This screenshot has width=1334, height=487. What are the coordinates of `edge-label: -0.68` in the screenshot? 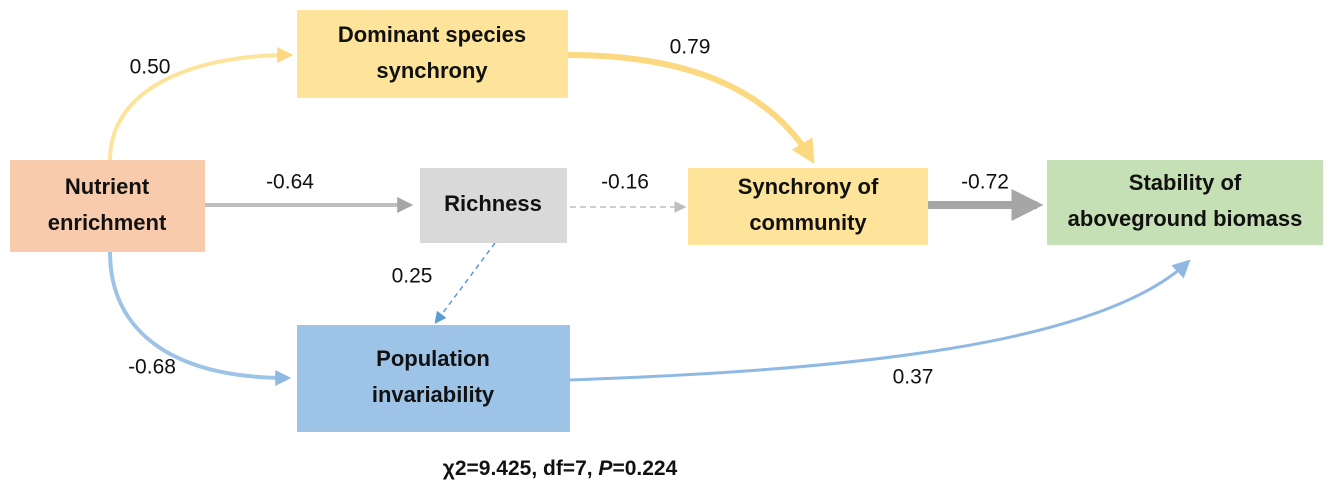 It's located at (152, 367).